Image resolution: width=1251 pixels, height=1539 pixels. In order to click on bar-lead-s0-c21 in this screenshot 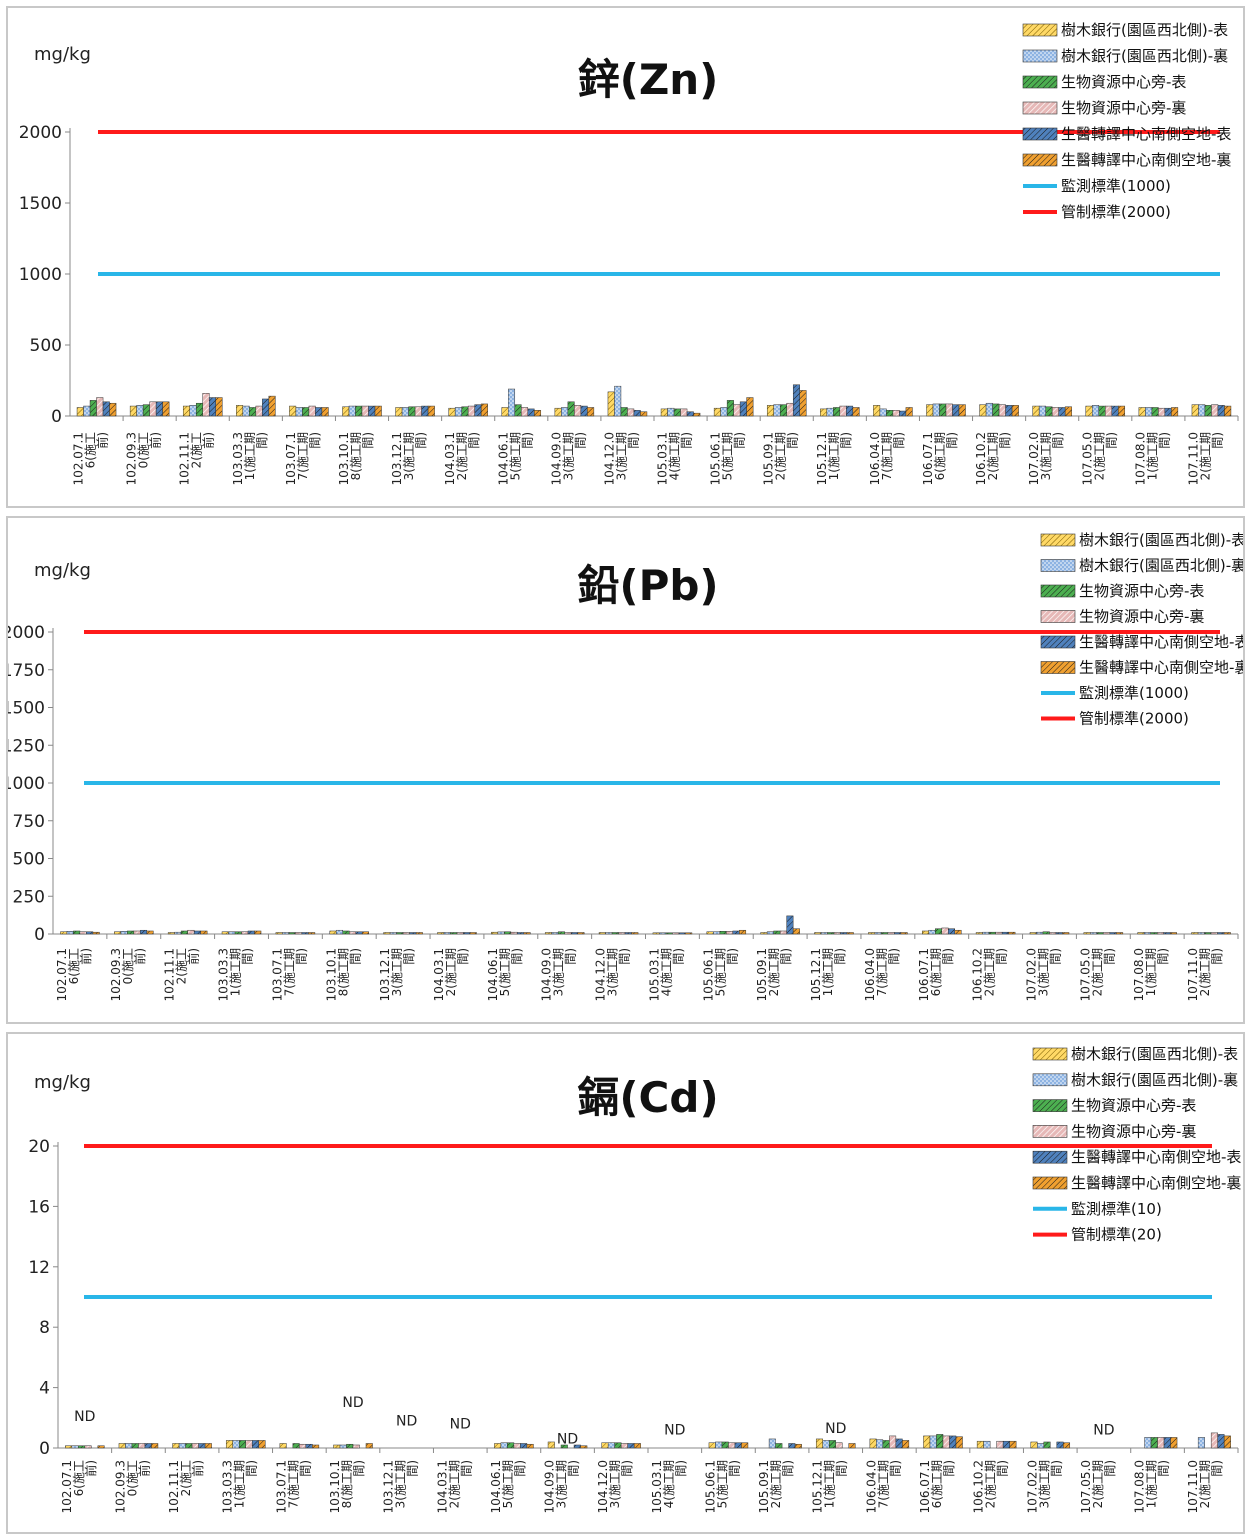, I will do `click(1195, 933)`.